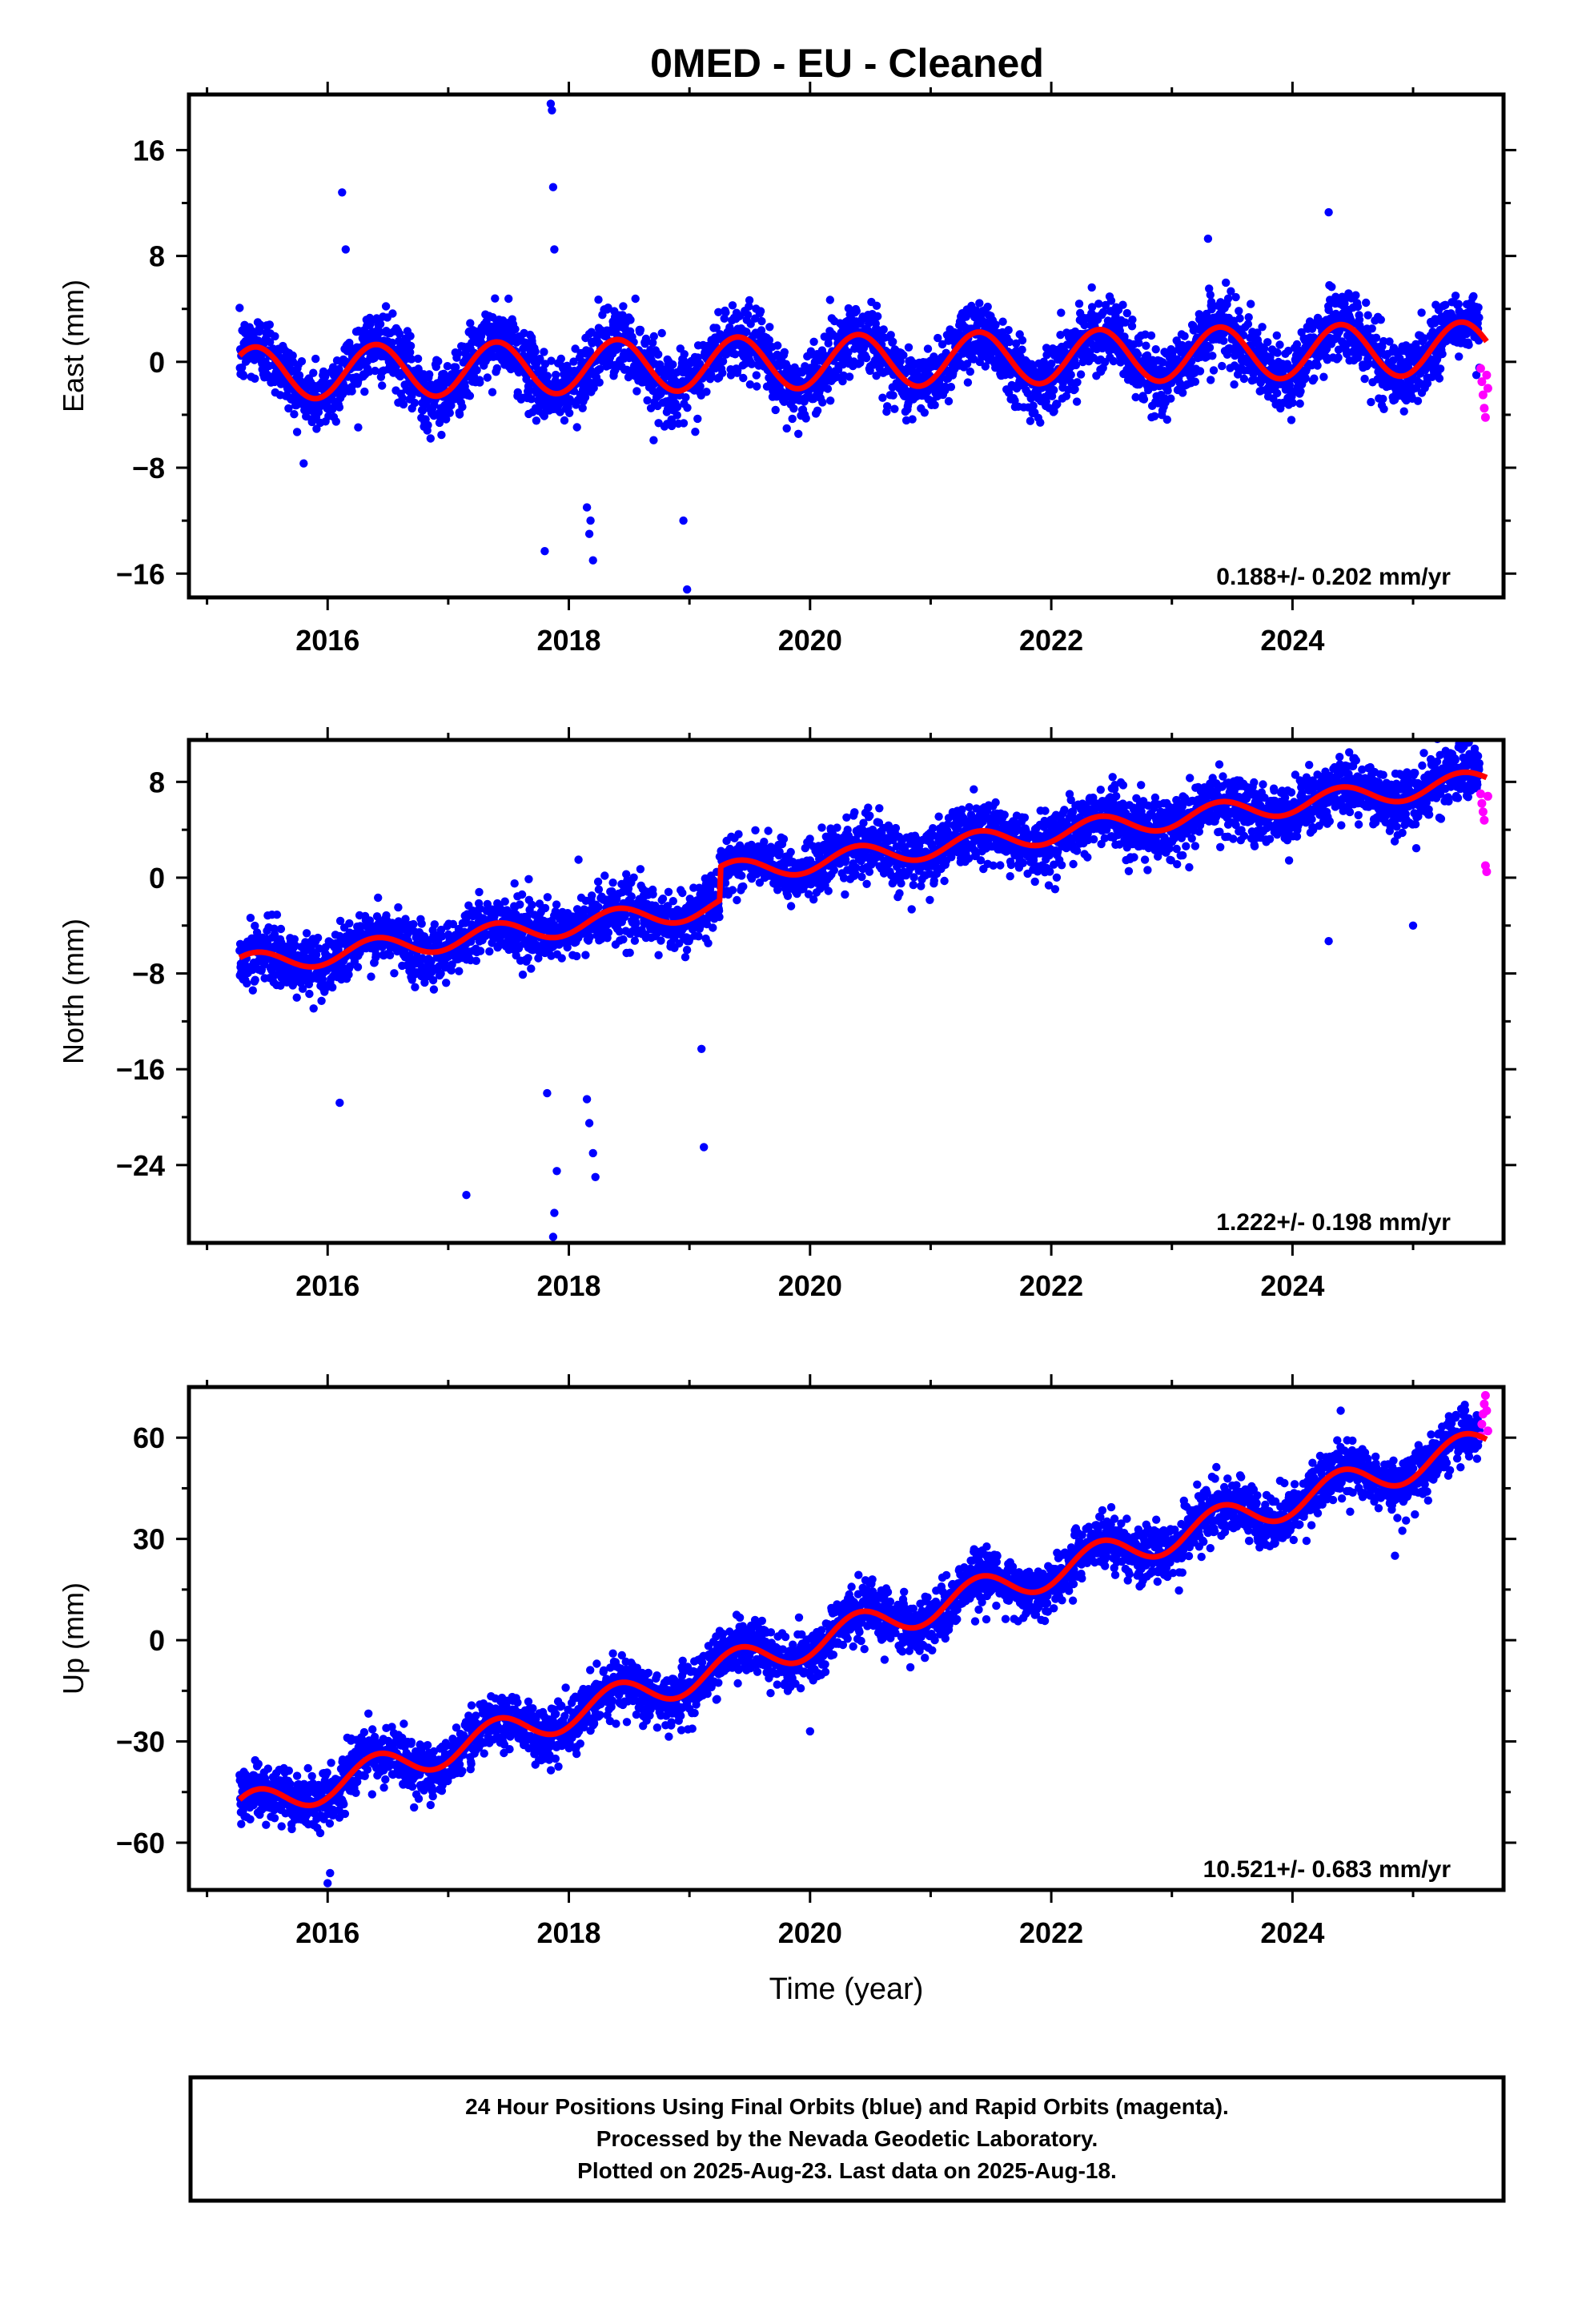 The width and height of the screenshot is (1582, 2324). Describe the element at coordinates (1051, 640) in the screenshot. I see `east-x-tick-label: 2022` at that location.